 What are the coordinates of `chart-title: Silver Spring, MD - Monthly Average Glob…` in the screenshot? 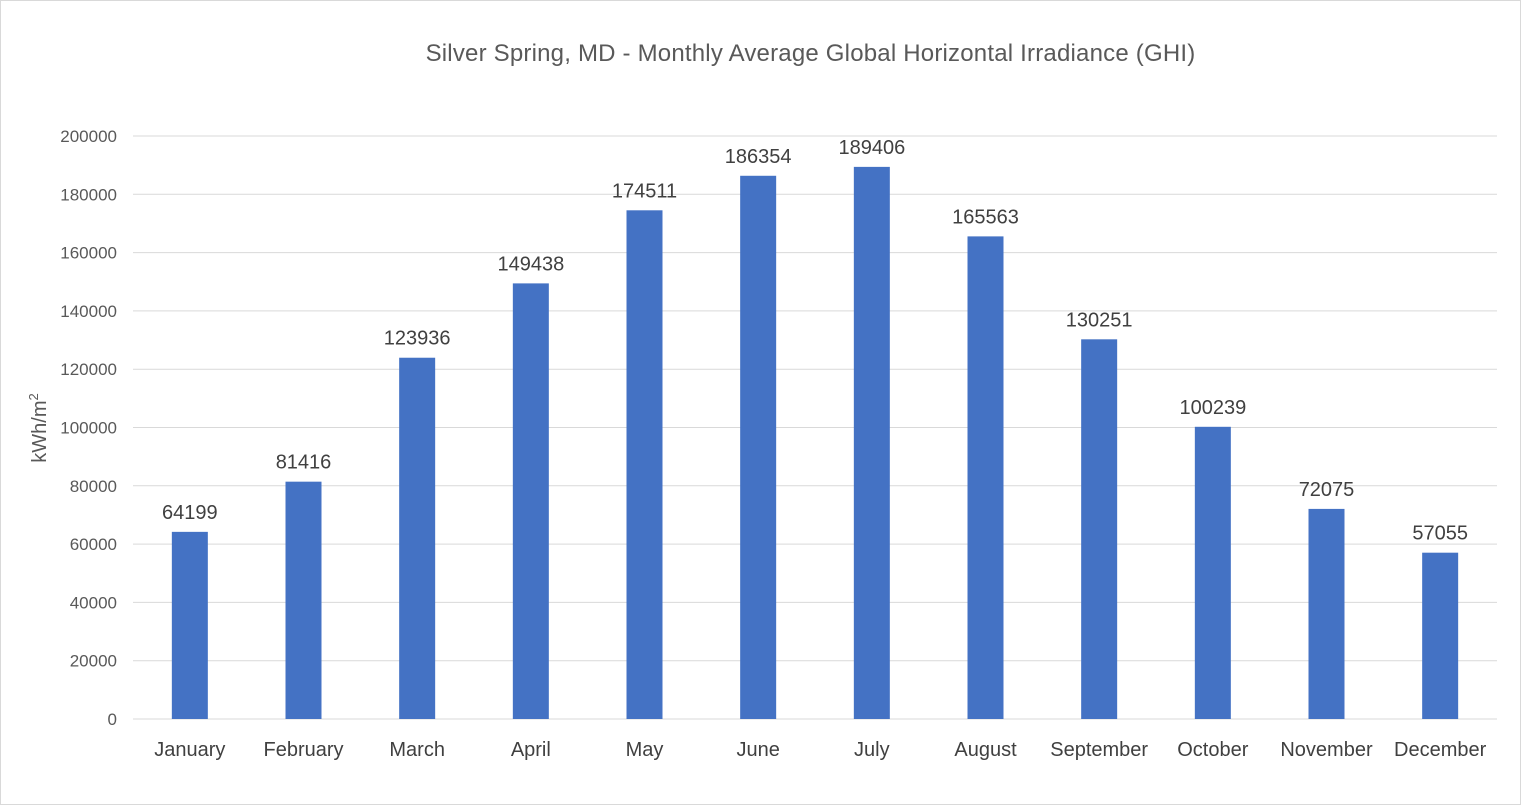 It's located at (810, 53).